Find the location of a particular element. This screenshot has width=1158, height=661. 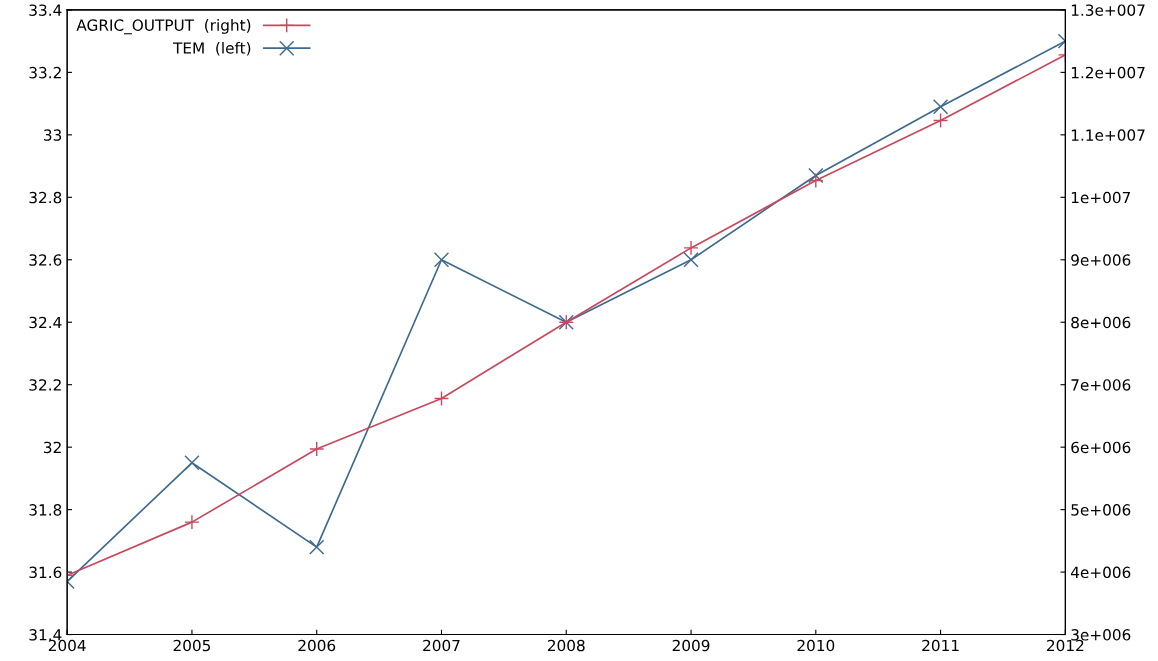

y2-tick-label: 9e+006 is located at coordinates (1101, 260).